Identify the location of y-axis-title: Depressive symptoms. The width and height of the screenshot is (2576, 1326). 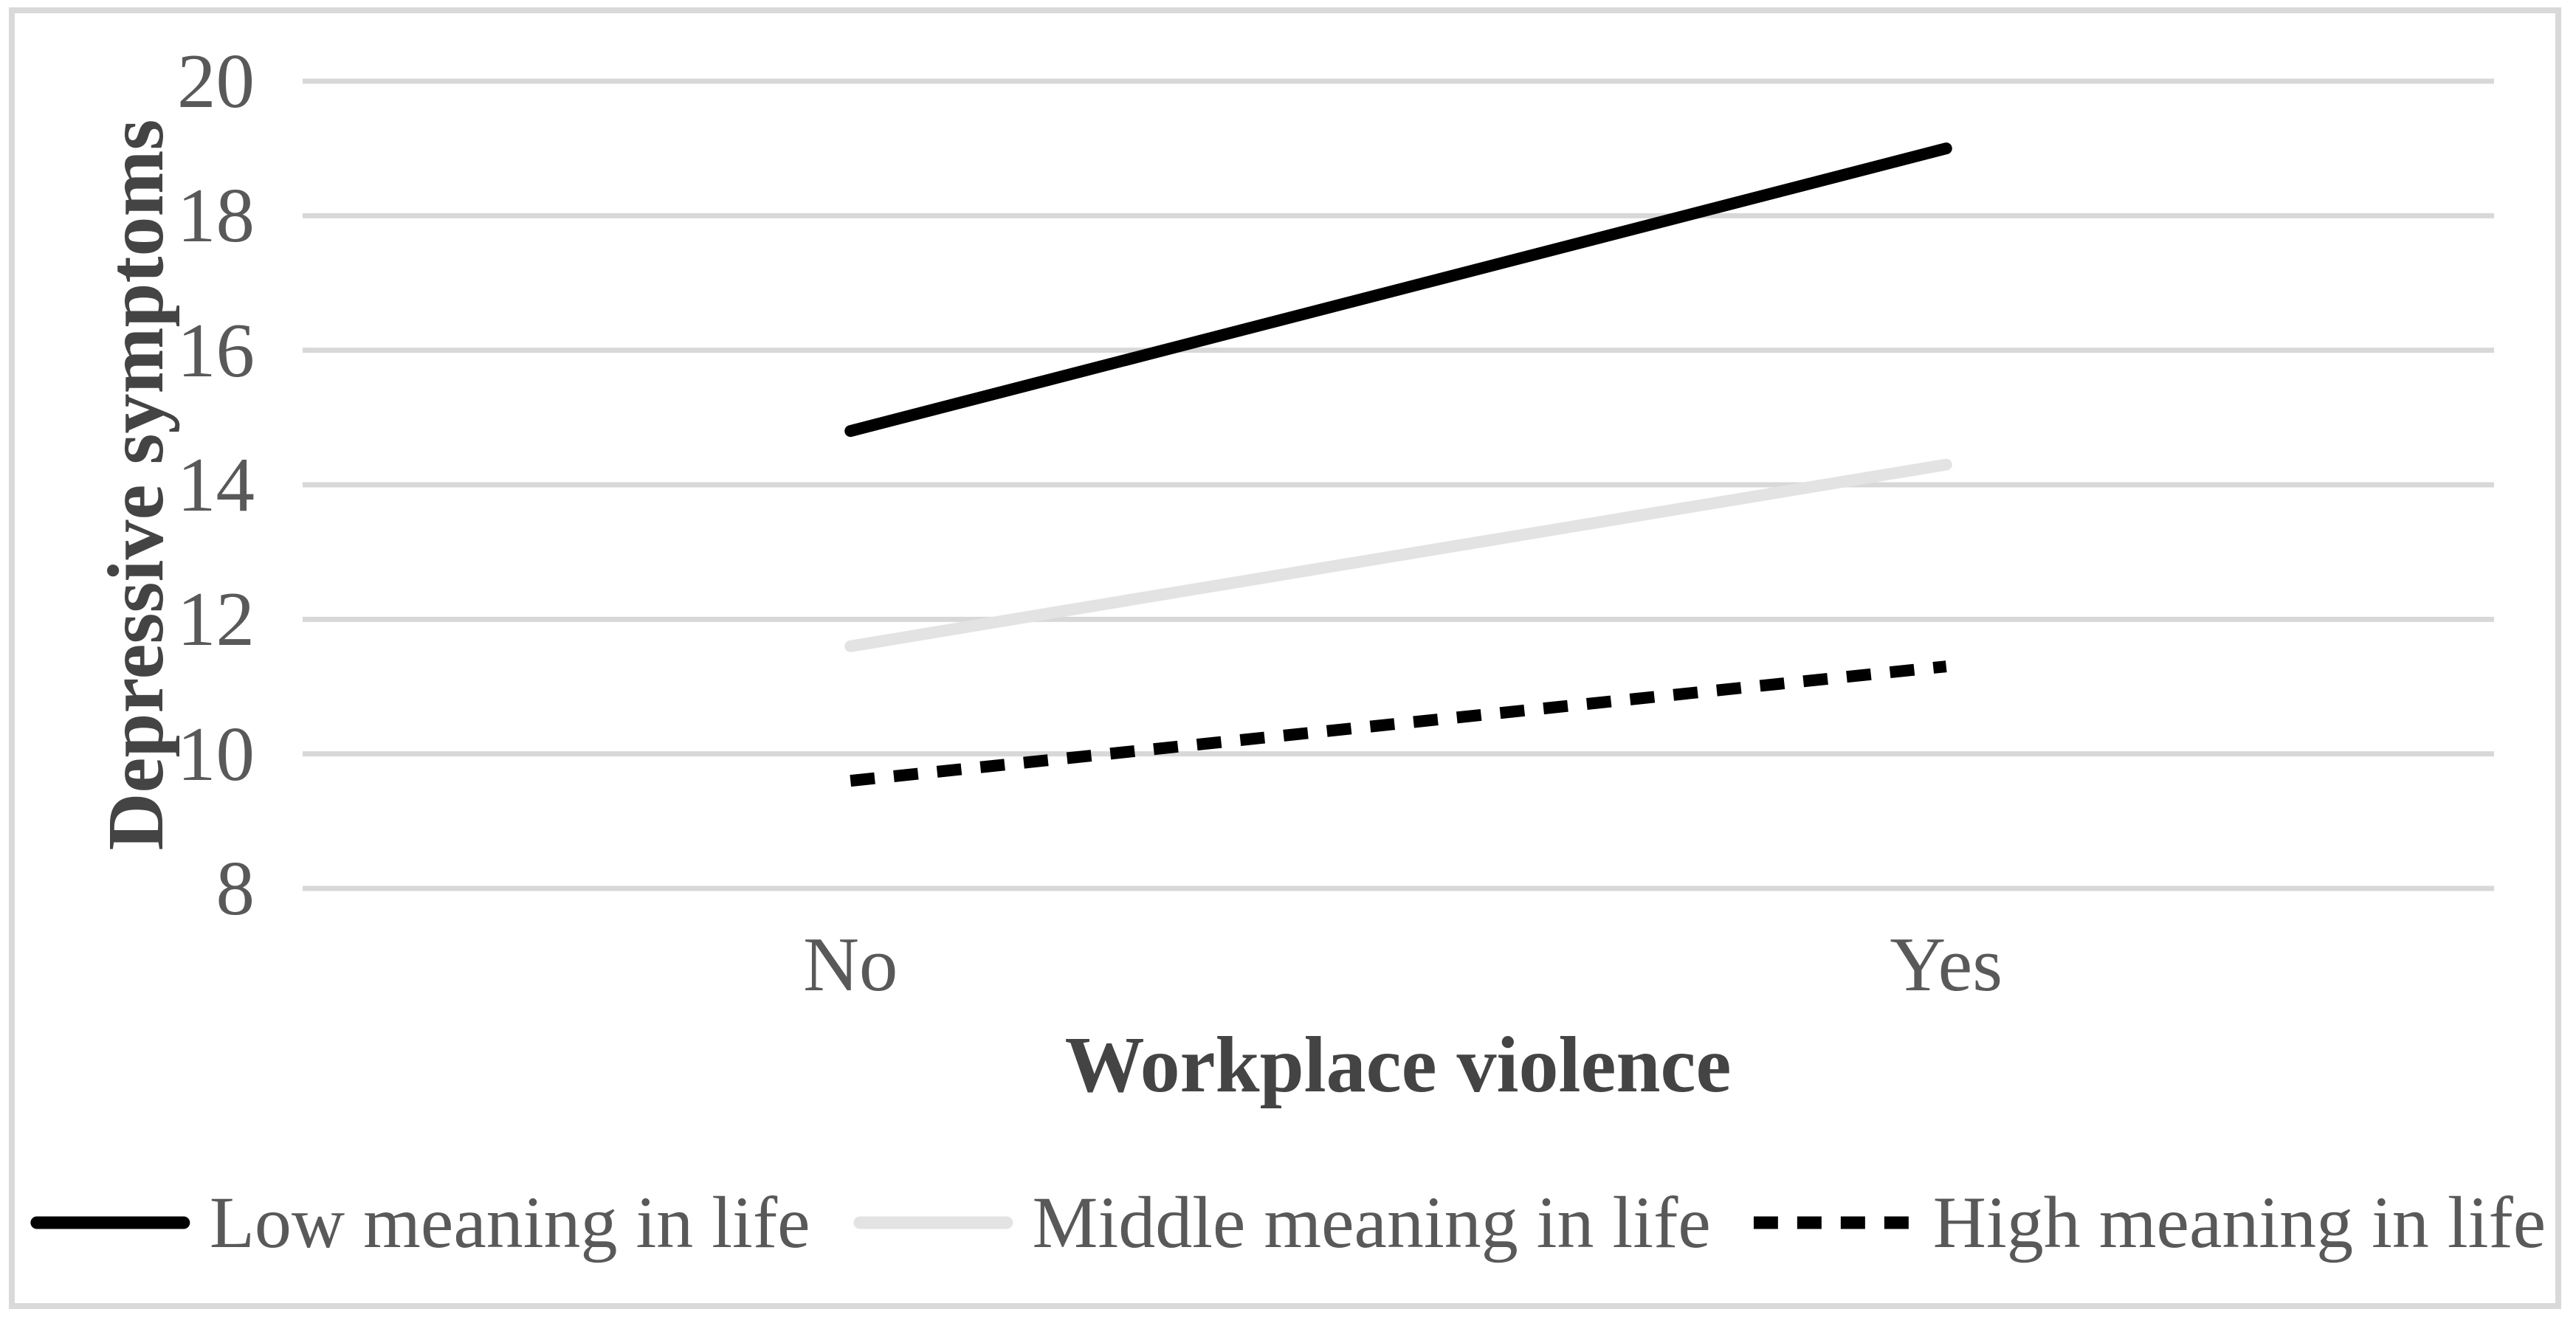
(136, 485).